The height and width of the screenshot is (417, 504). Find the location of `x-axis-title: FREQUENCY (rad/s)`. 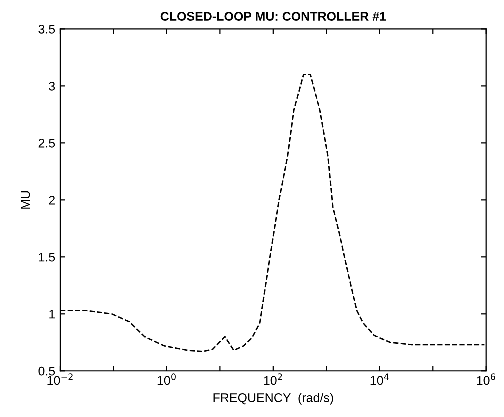

x-axis-title: FREQUENCY (rad/s) is located at coordinates (274, 399).